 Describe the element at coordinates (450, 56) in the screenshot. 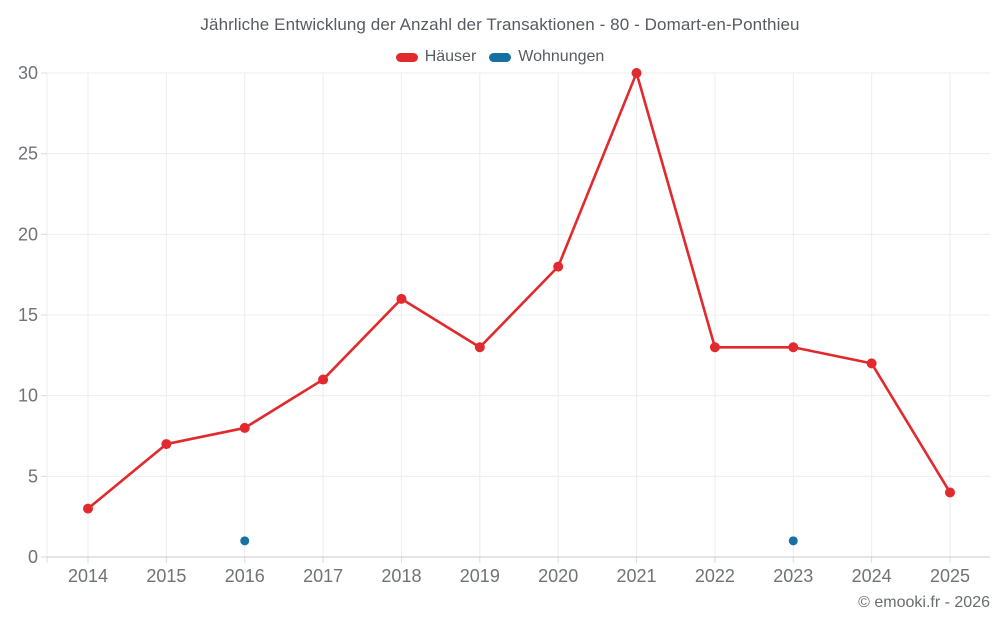

I see `legend-label-haeuser: Häuser` at that location.